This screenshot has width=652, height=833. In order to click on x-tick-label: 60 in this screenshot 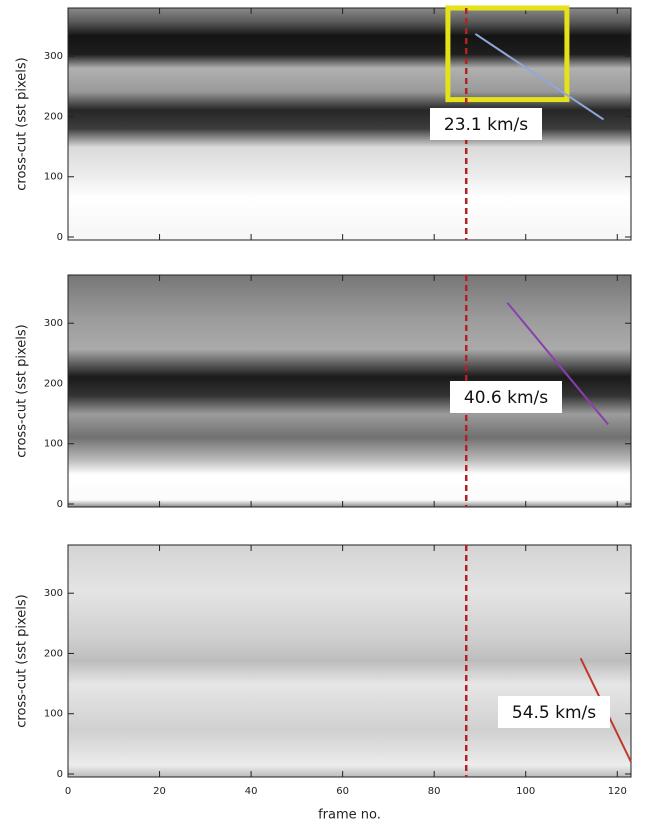, I will do `click(342, 791)`.